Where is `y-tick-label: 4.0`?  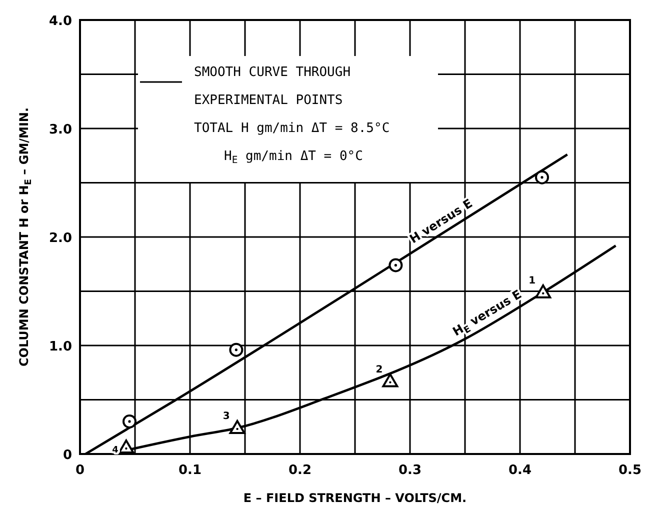 y-tick-label: 4.0 is located at coordinates (60, 21).